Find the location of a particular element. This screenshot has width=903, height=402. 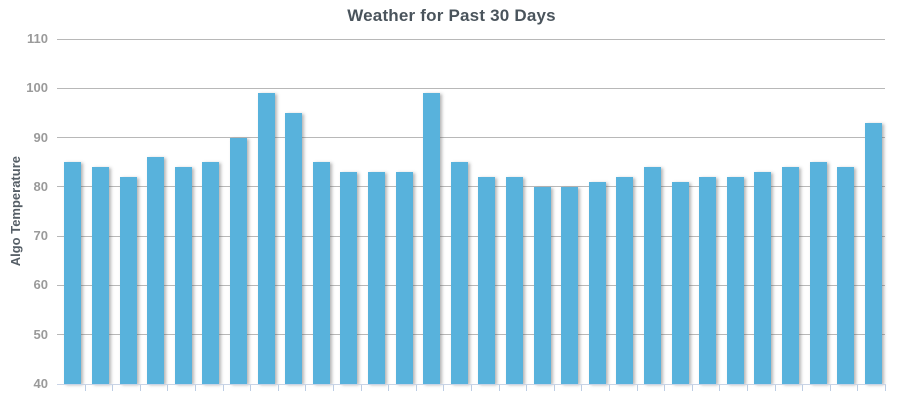

y-tick-label: 60 is located at coordinates (40, 285).